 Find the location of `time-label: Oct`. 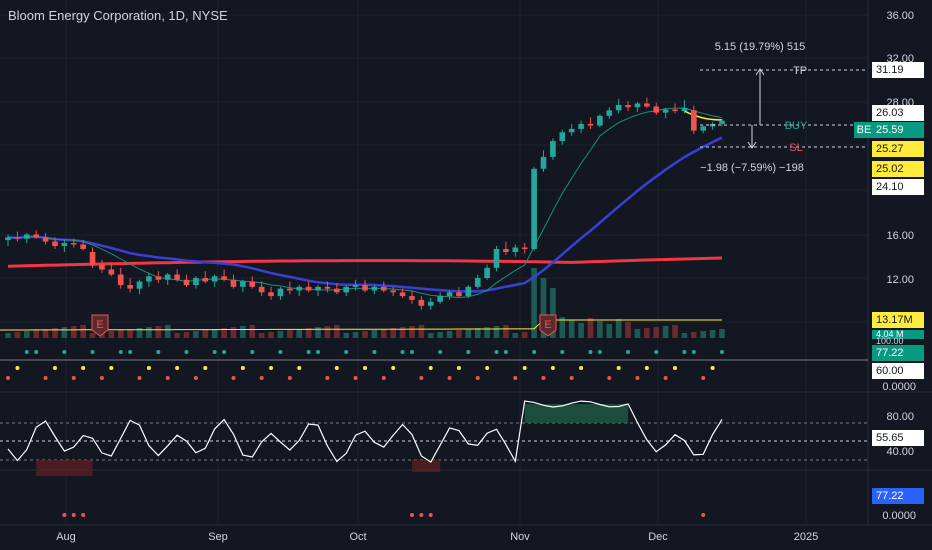

time-label: Oct is located at coordinates (357, 537).